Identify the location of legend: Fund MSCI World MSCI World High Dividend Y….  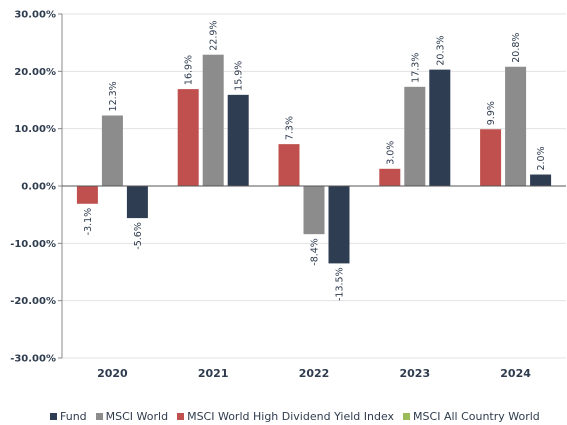
(295, 416).